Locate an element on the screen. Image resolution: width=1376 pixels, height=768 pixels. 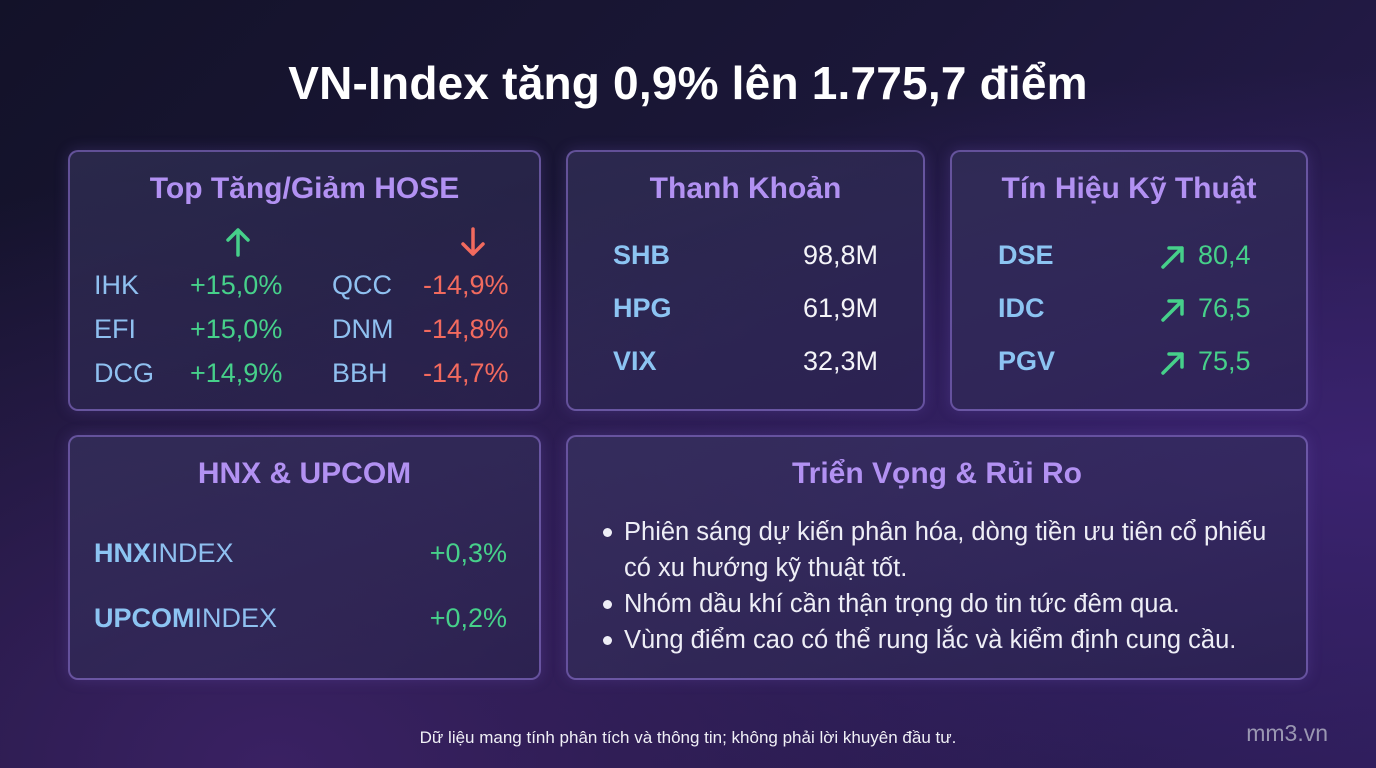
watermark: mm3.vn is located at coordinates (1287, 733).